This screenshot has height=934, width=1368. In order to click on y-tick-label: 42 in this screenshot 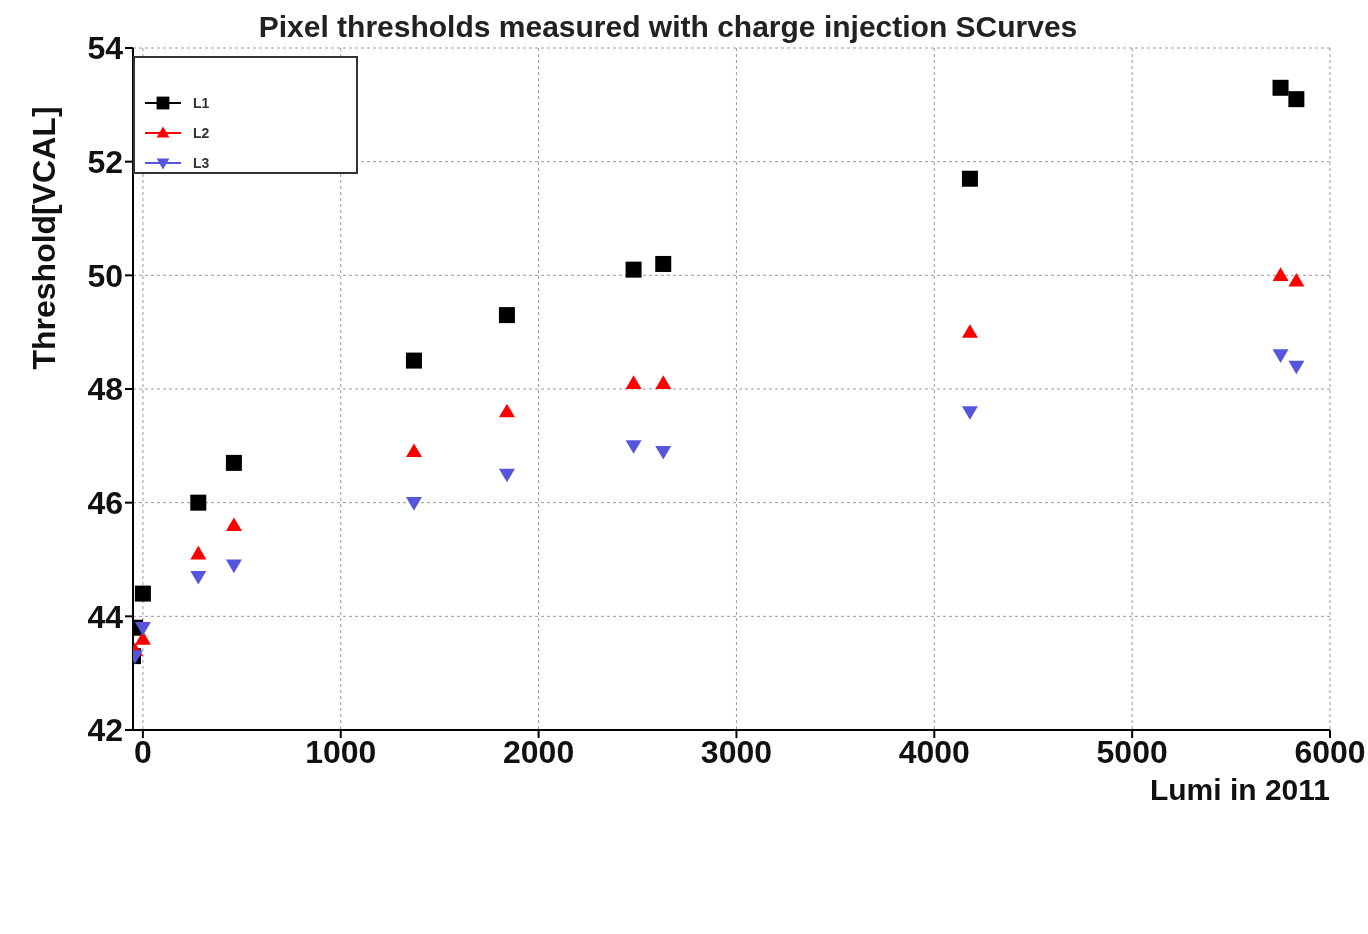, I will do `click(105, 730)`.